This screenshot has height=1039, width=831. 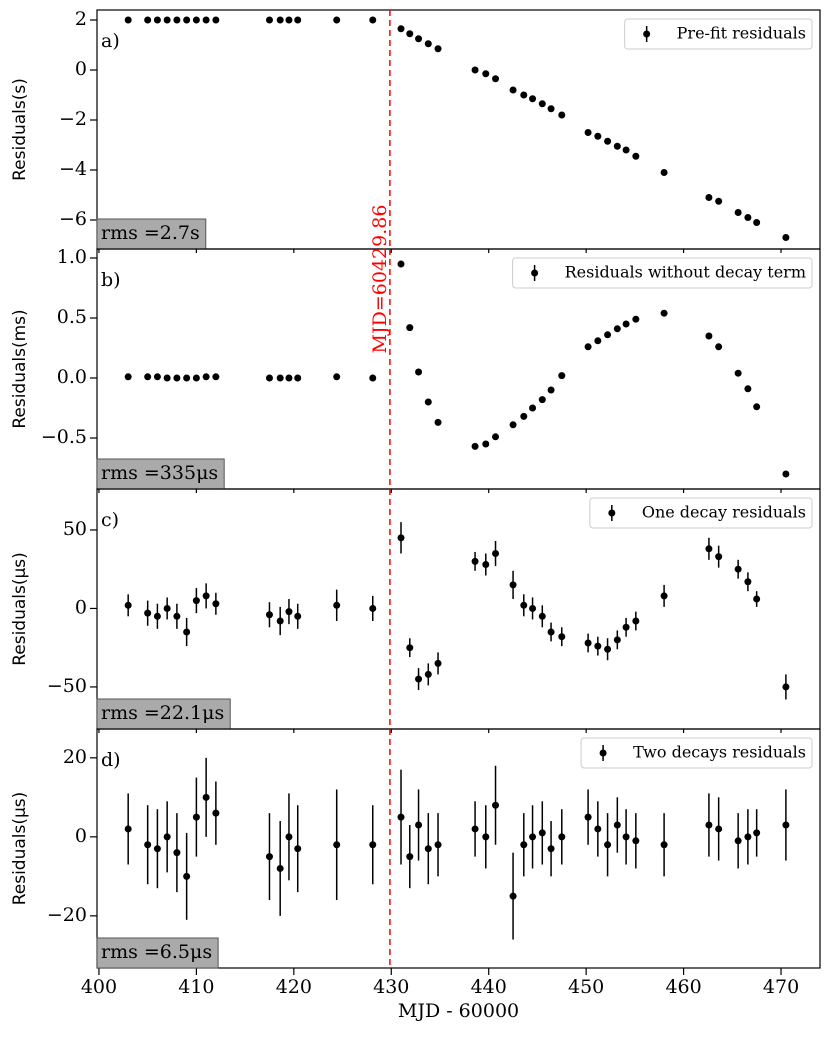 I want to click on y-axis-label: Residuals(s), so click(x=20, y=129).